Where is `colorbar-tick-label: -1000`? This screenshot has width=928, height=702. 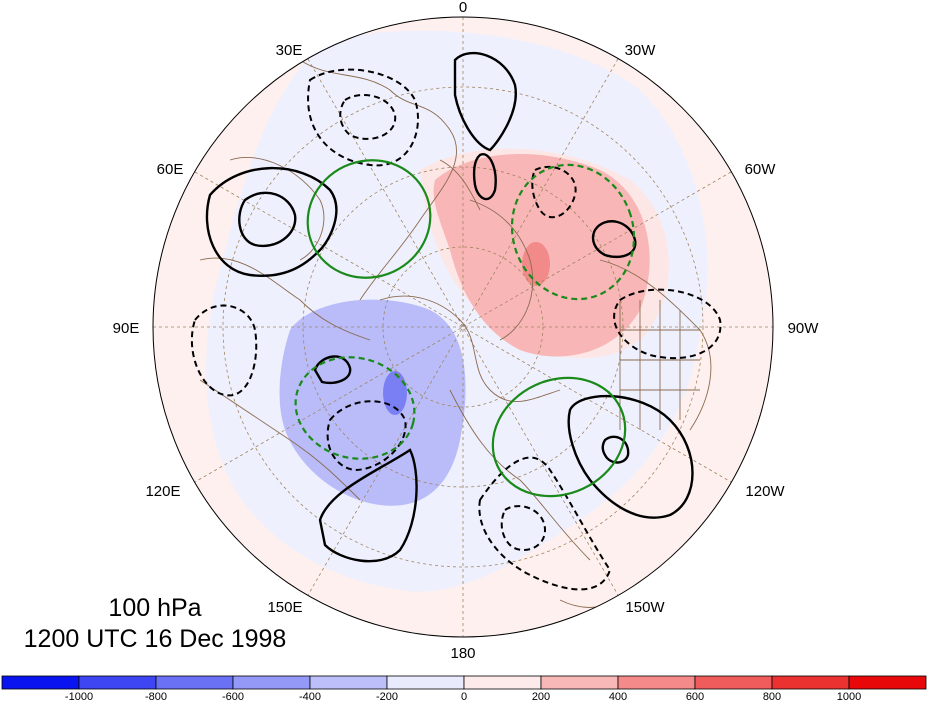
colorbar-tick-label: -1000 is located at coordinates (79, 696).